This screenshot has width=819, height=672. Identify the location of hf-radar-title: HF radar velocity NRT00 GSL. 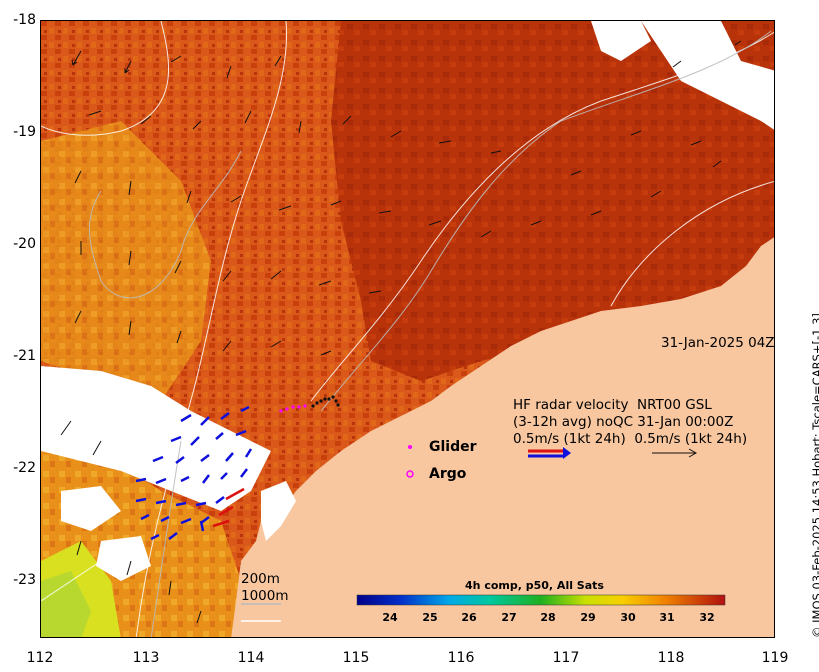
(612, 405).